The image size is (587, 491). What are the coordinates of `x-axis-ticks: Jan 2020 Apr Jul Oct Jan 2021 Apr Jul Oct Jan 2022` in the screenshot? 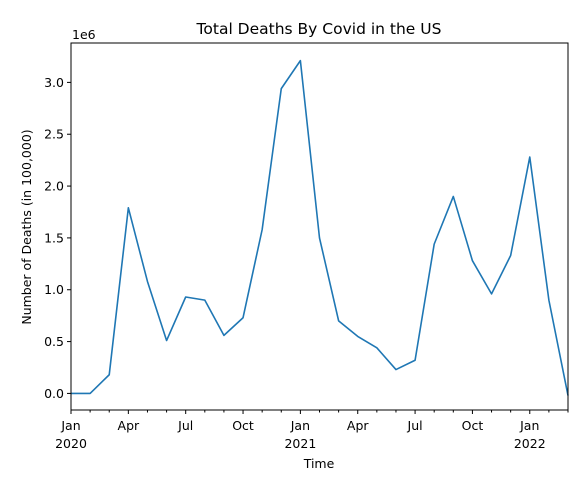 It's located at (312, 430).